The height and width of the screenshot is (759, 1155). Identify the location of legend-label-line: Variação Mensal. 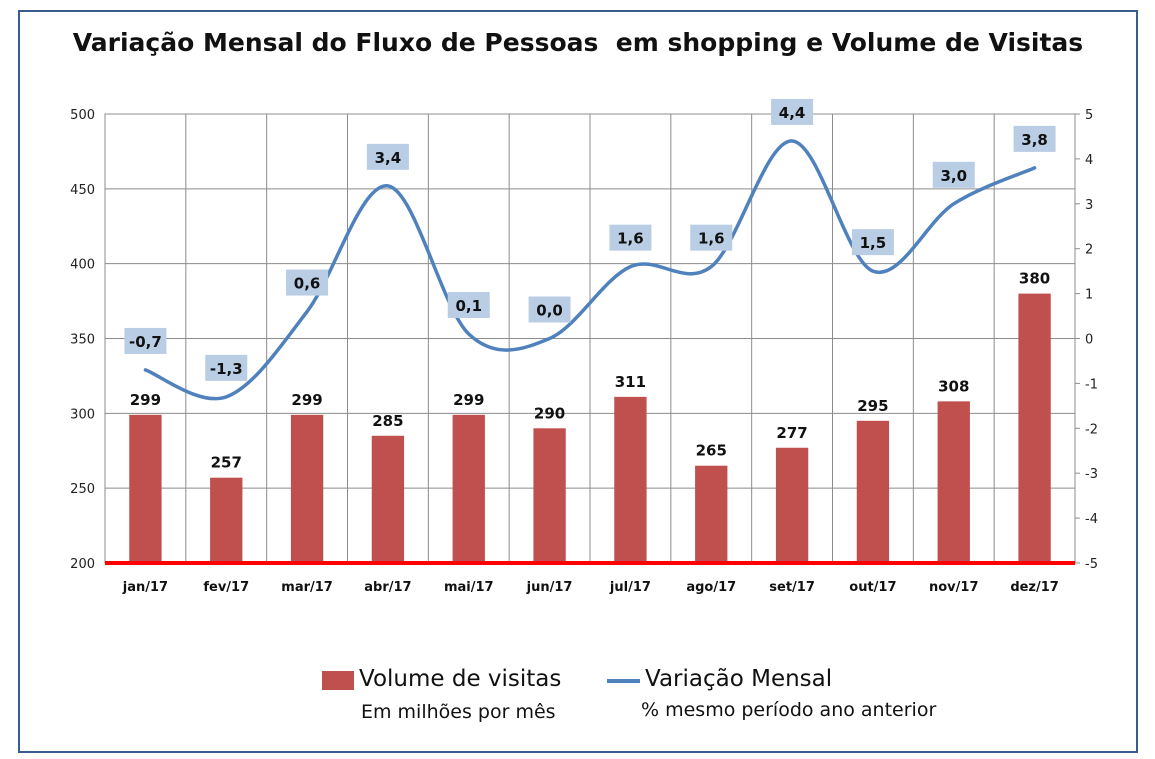
(739, 679).